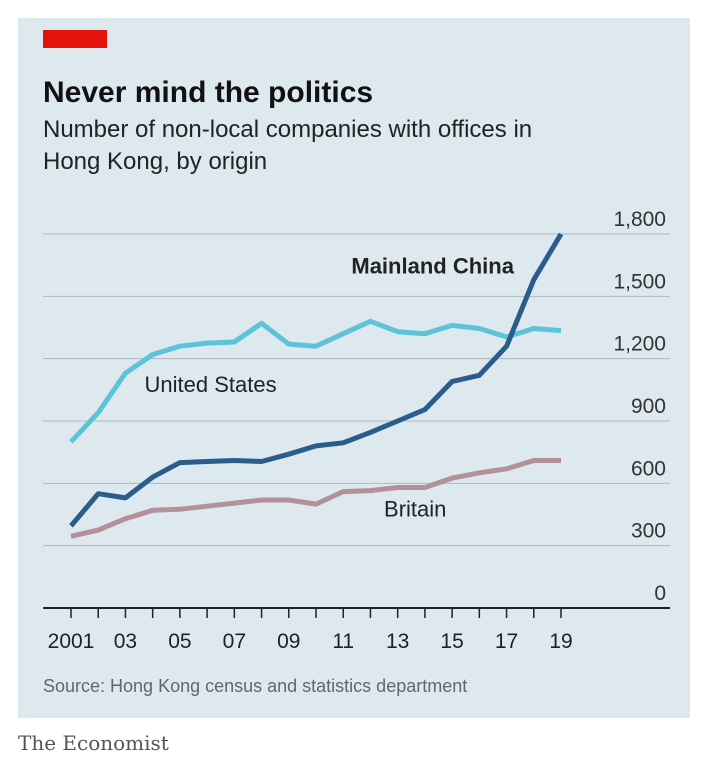 This screenshot has width=728, height=776. What do you see at coordinates (639, 344) in the screenshot?
I see `y-tick-label: 1,200` at bounding box center [639, 344].